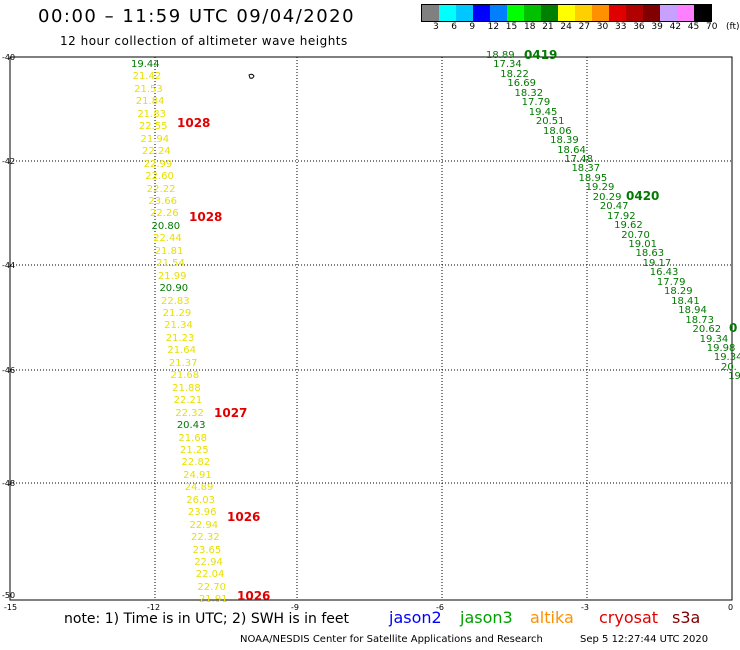  What do you see at coordinates (200, 500) in the screenshot?
I see `wave-height-reading: 26.03` at bounding box center [200, 500].